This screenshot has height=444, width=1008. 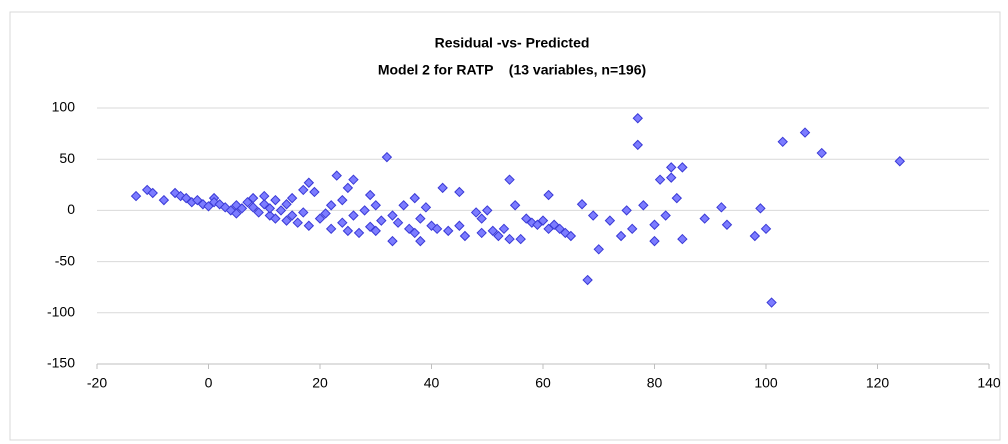 I want to click on x-tick-label: 100, so click(x=766, y=383).